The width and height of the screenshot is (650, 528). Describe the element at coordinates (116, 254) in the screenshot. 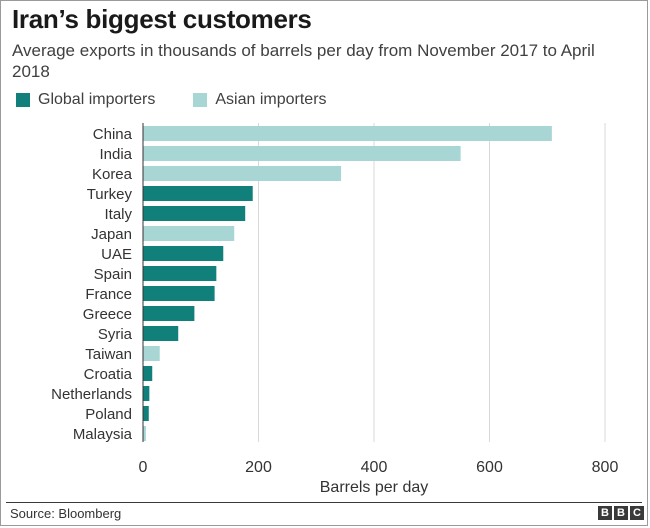

I see `category-label: UAE` at that location.